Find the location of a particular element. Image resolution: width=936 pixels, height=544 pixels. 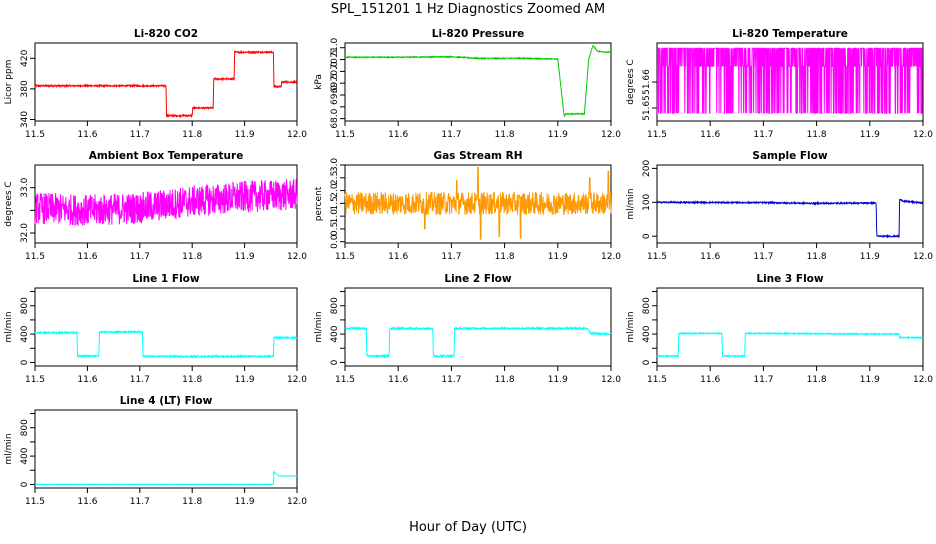

y-tick-label: 51.65 is located at coordinates (647, 108).